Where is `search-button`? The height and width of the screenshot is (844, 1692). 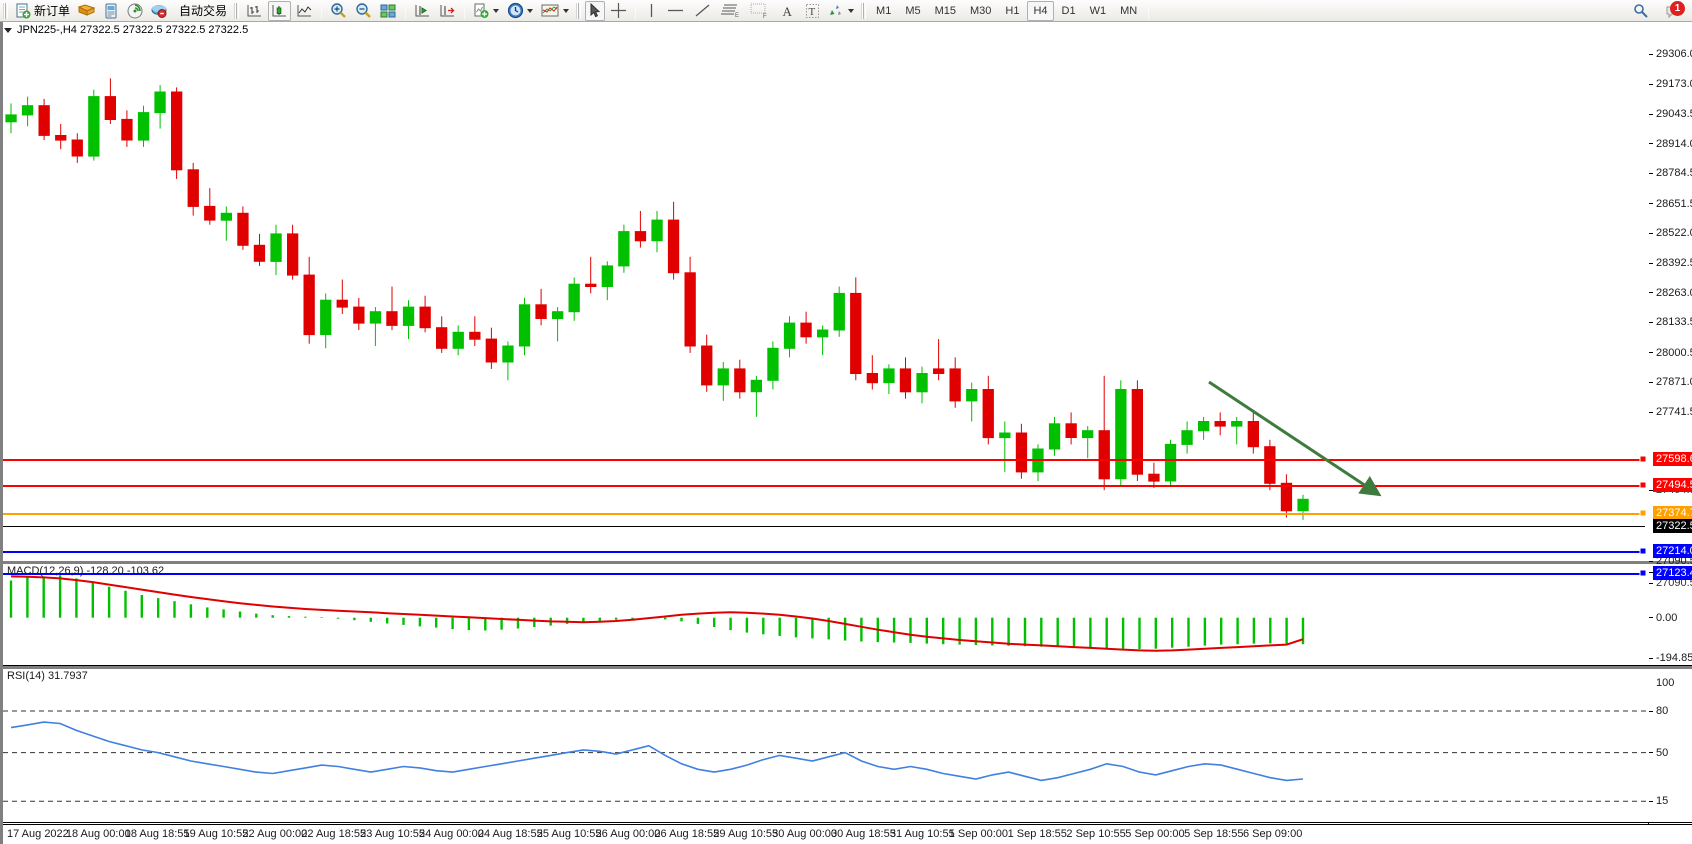 search-button is located at coordinates (1641, 11).